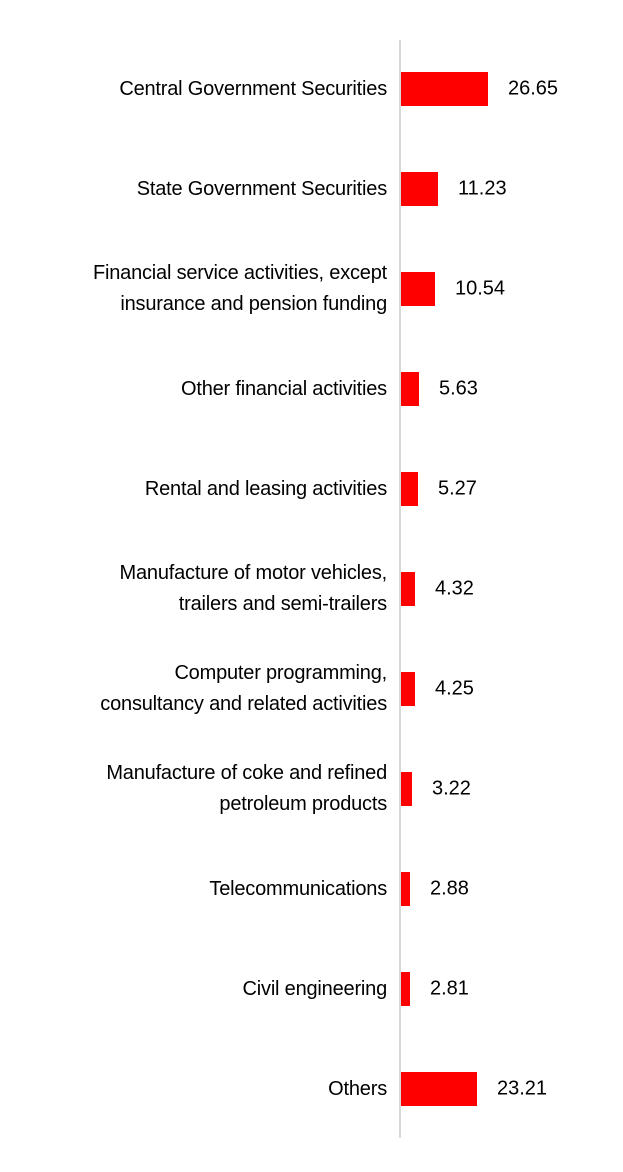 This screenshot has width=623, height=1172. Describe the element at coordinates (482, 188) in the screenshot. I see `value-label: 11.23` at that location.